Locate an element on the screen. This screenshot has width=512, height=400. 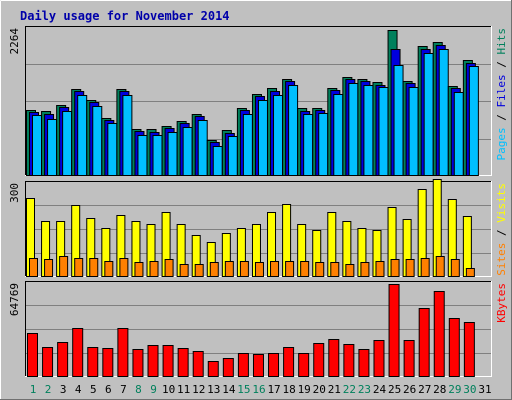
day-label-12: 12 is located at coordinates (198, 389).